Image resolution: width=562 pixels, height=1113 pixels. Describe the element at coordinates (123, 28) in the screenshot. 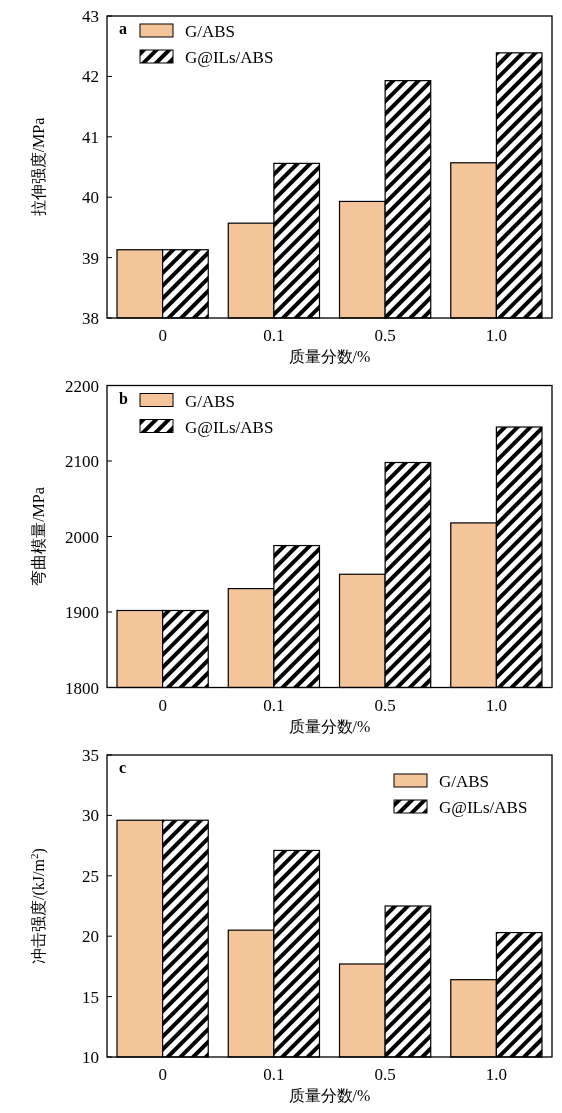

I see `annotation: a` at that location.